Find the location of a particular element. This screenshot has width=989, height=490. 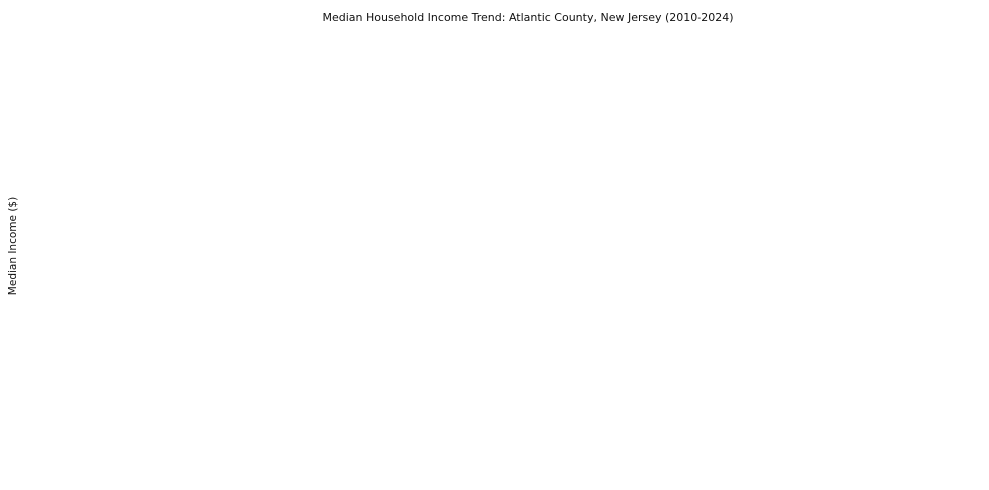

y-axis-label: Median Income ($) is located at coordinates (13, 246).